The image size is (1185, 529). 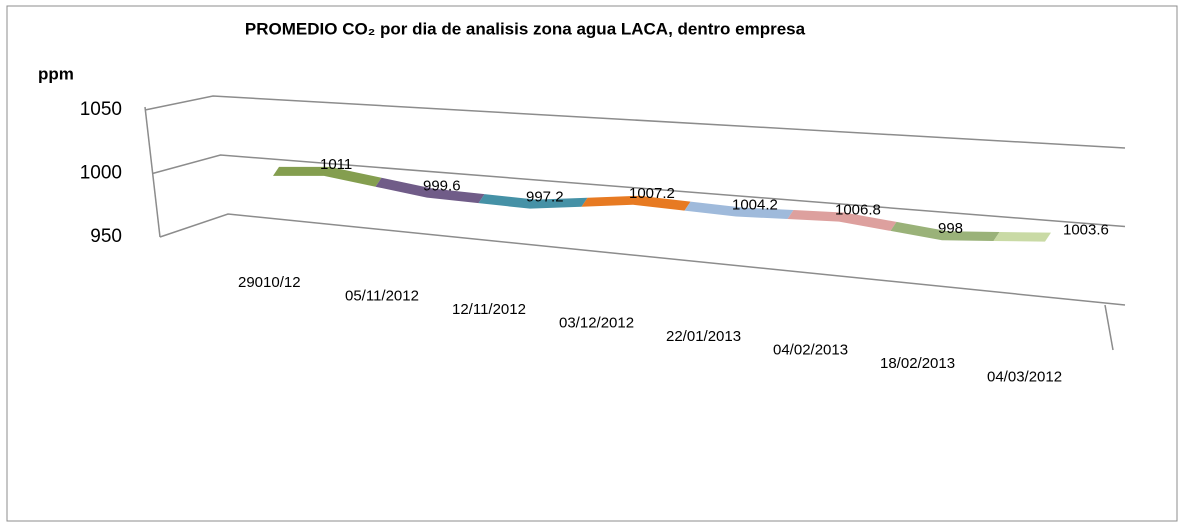 I want to click on data-label: 1004.2, so click(x=755, y=205).